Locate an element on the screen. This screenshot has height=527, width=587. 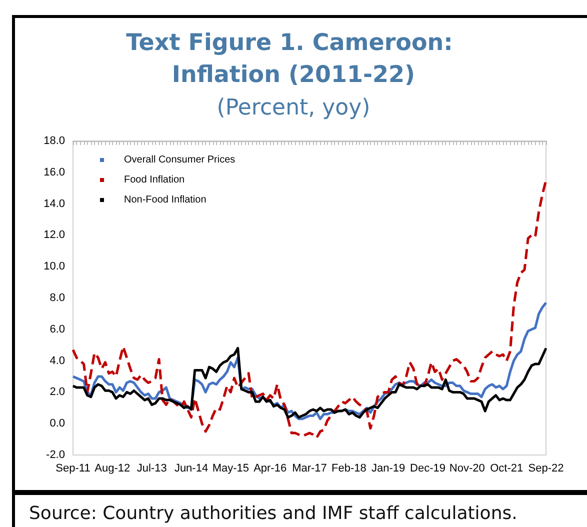
source-note: Source: Country authorities and IMF staff calculations. is located at coordinates (299, 510).